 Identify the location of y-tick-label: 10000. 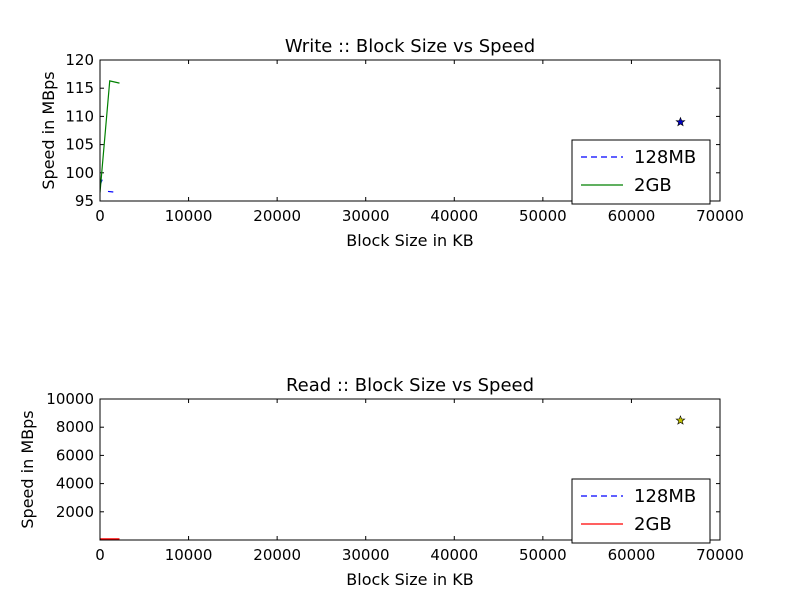
(70, 399).